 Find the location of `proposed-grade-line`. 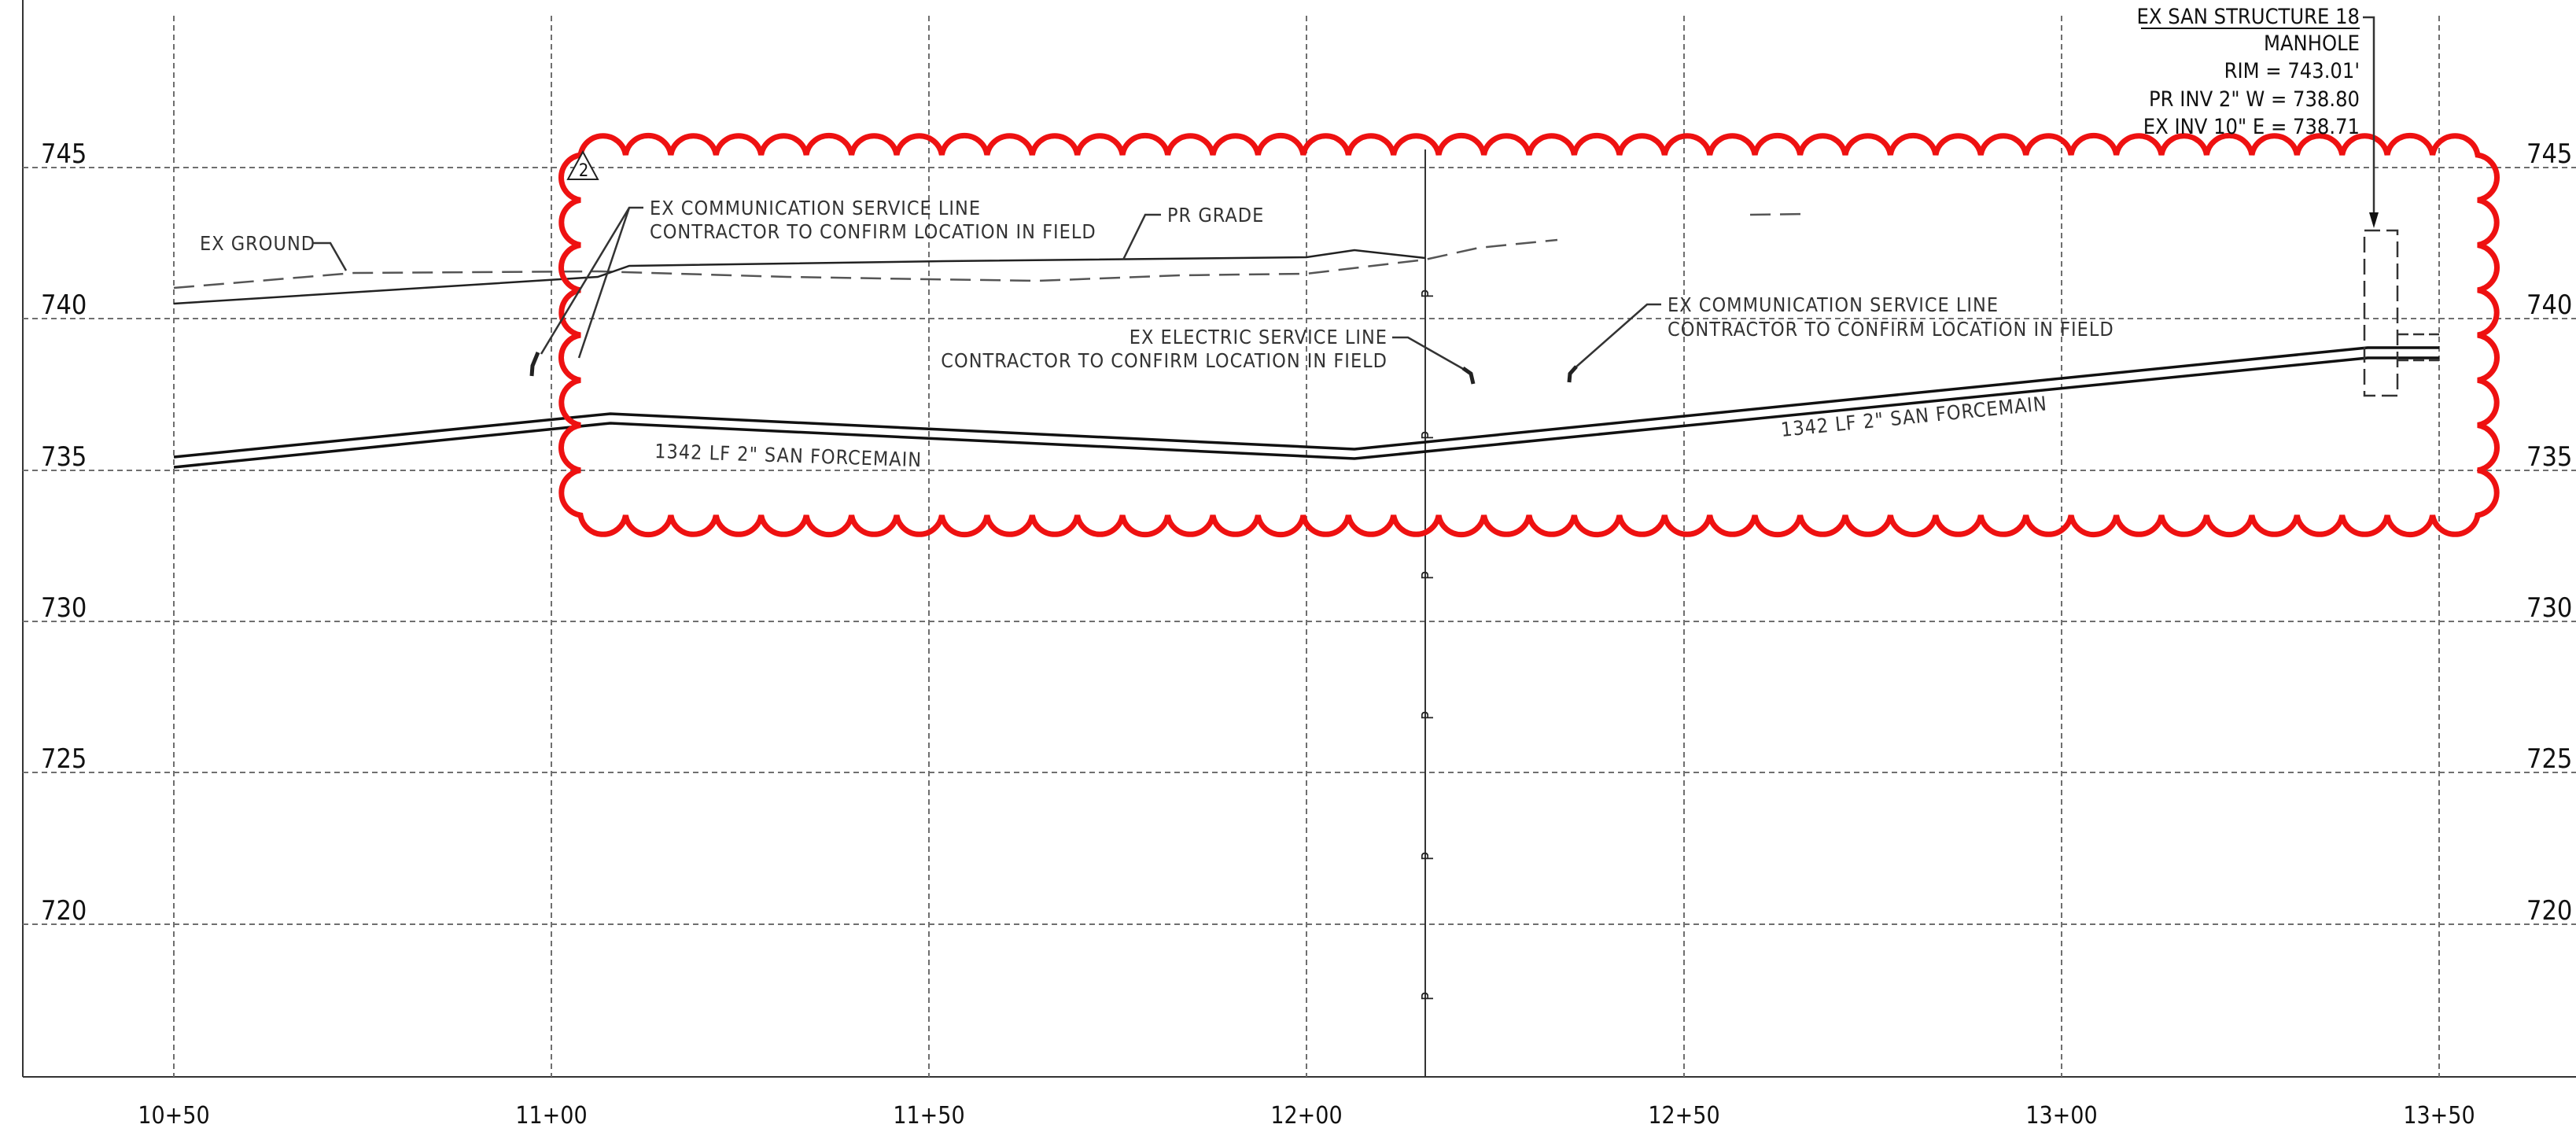

proposed-grade-line is located at coordinates (799, 277).